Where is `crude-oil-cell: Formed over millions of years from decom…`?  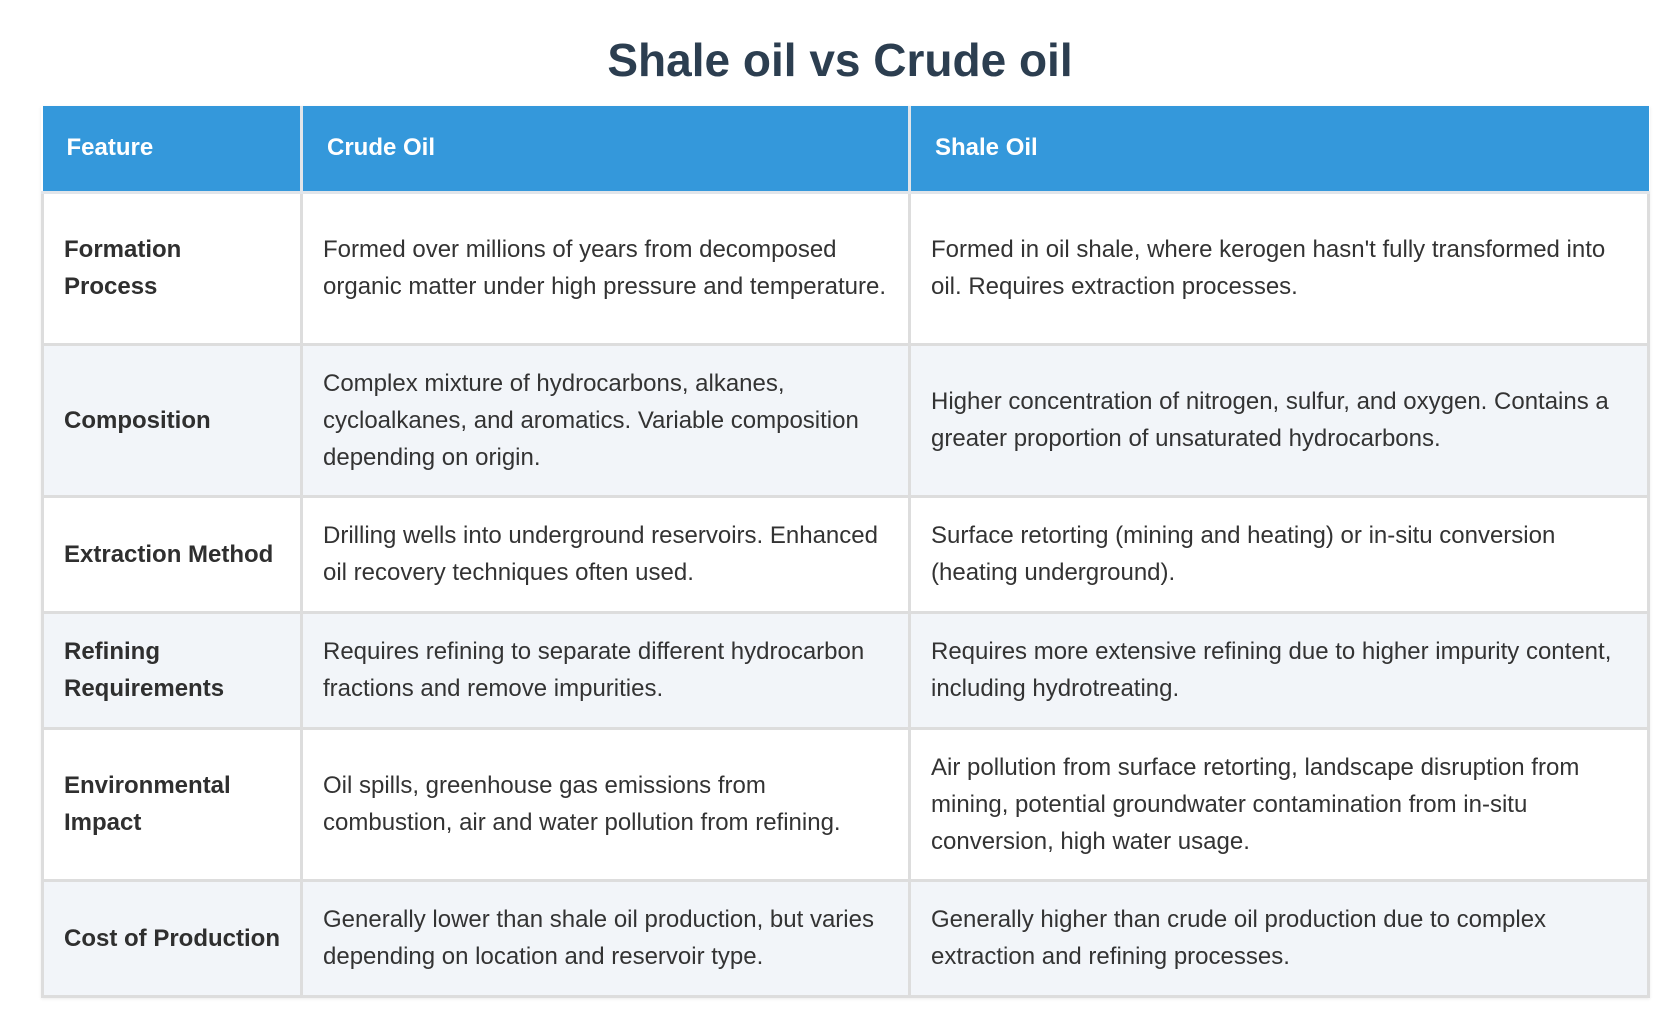 crude-oil-cell: Formed over millions of years from decom… is located at coordinates (605, 268).